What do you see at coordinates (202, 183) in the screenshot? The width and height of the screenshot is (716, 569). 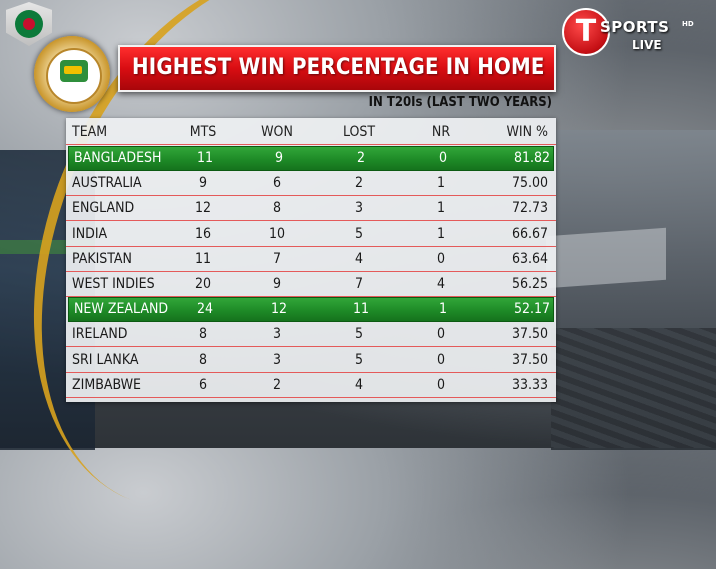 I see `cell-mts: 9` at bounding box center [202, 183].